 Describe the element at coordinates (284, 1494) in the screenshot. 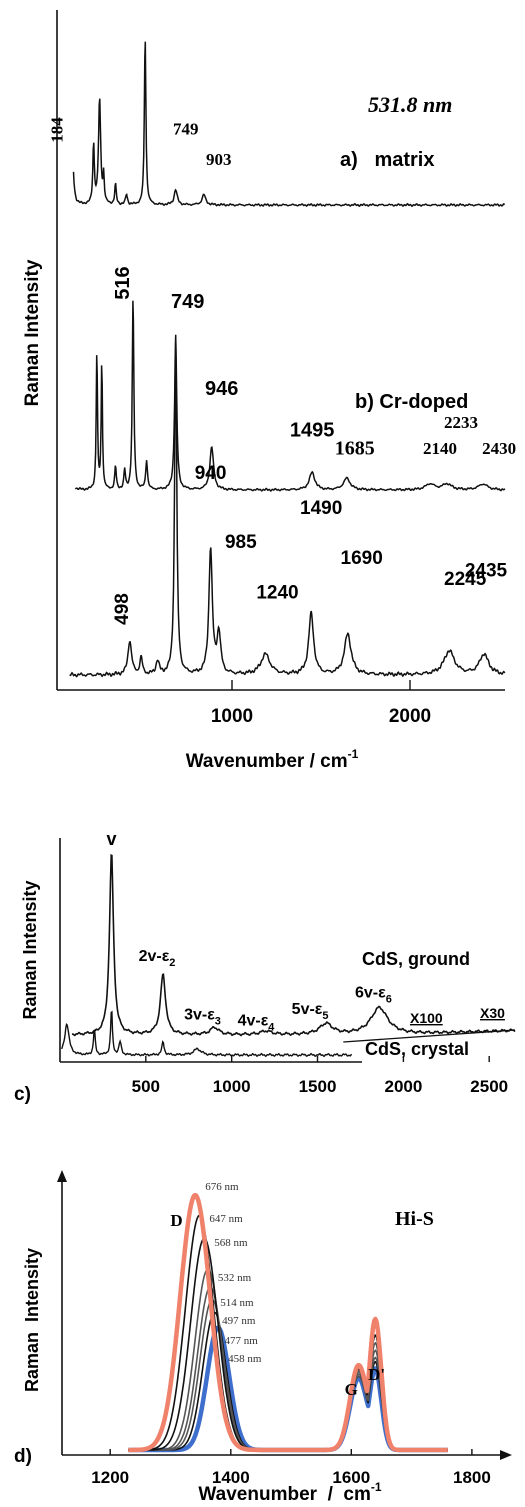

I see `p3-x-axis-label-main: Wavenumber / cm` at that location.